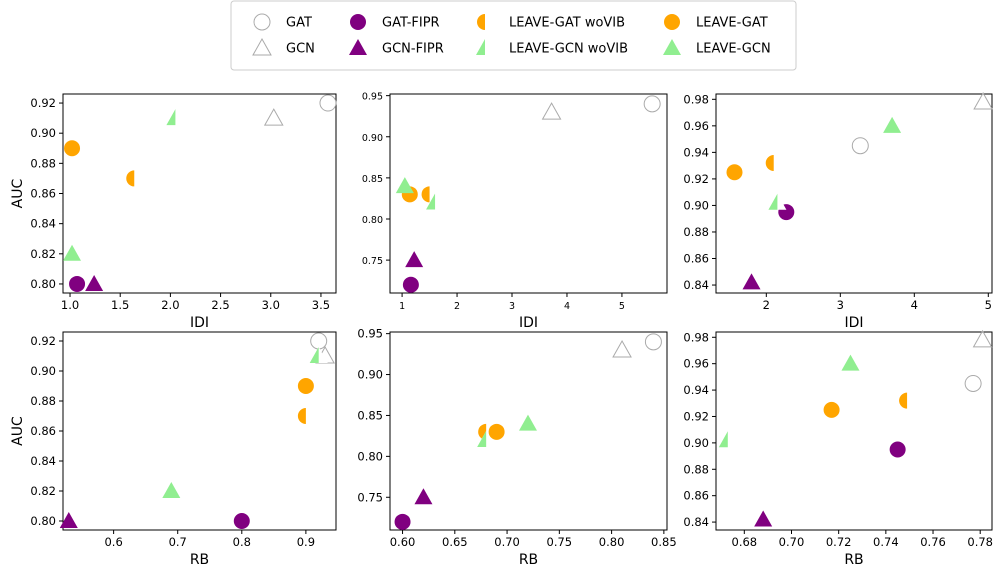 This screenshot has height=571, width=994. Describe the element at coordinates (70, 305) in the screenshot. I see `x-tick-label: 1.0` at that location.